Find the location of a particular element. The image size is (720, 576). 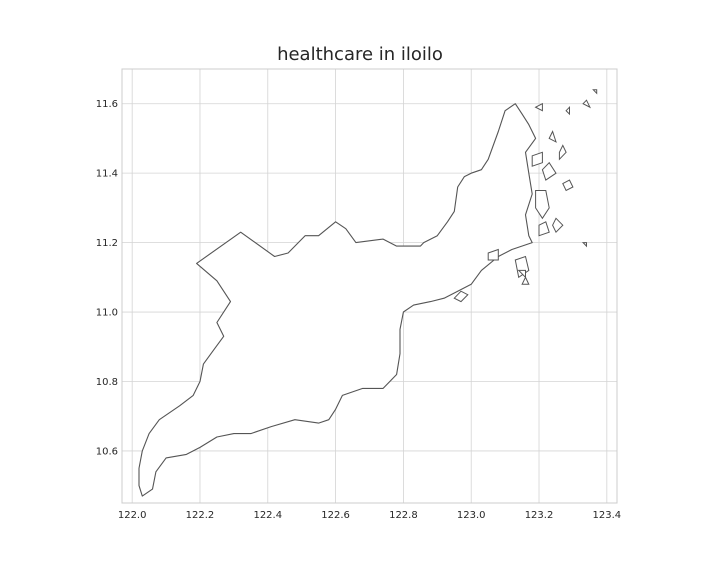

x-tick-label: 122.8 is located at coordinates (403, 515).